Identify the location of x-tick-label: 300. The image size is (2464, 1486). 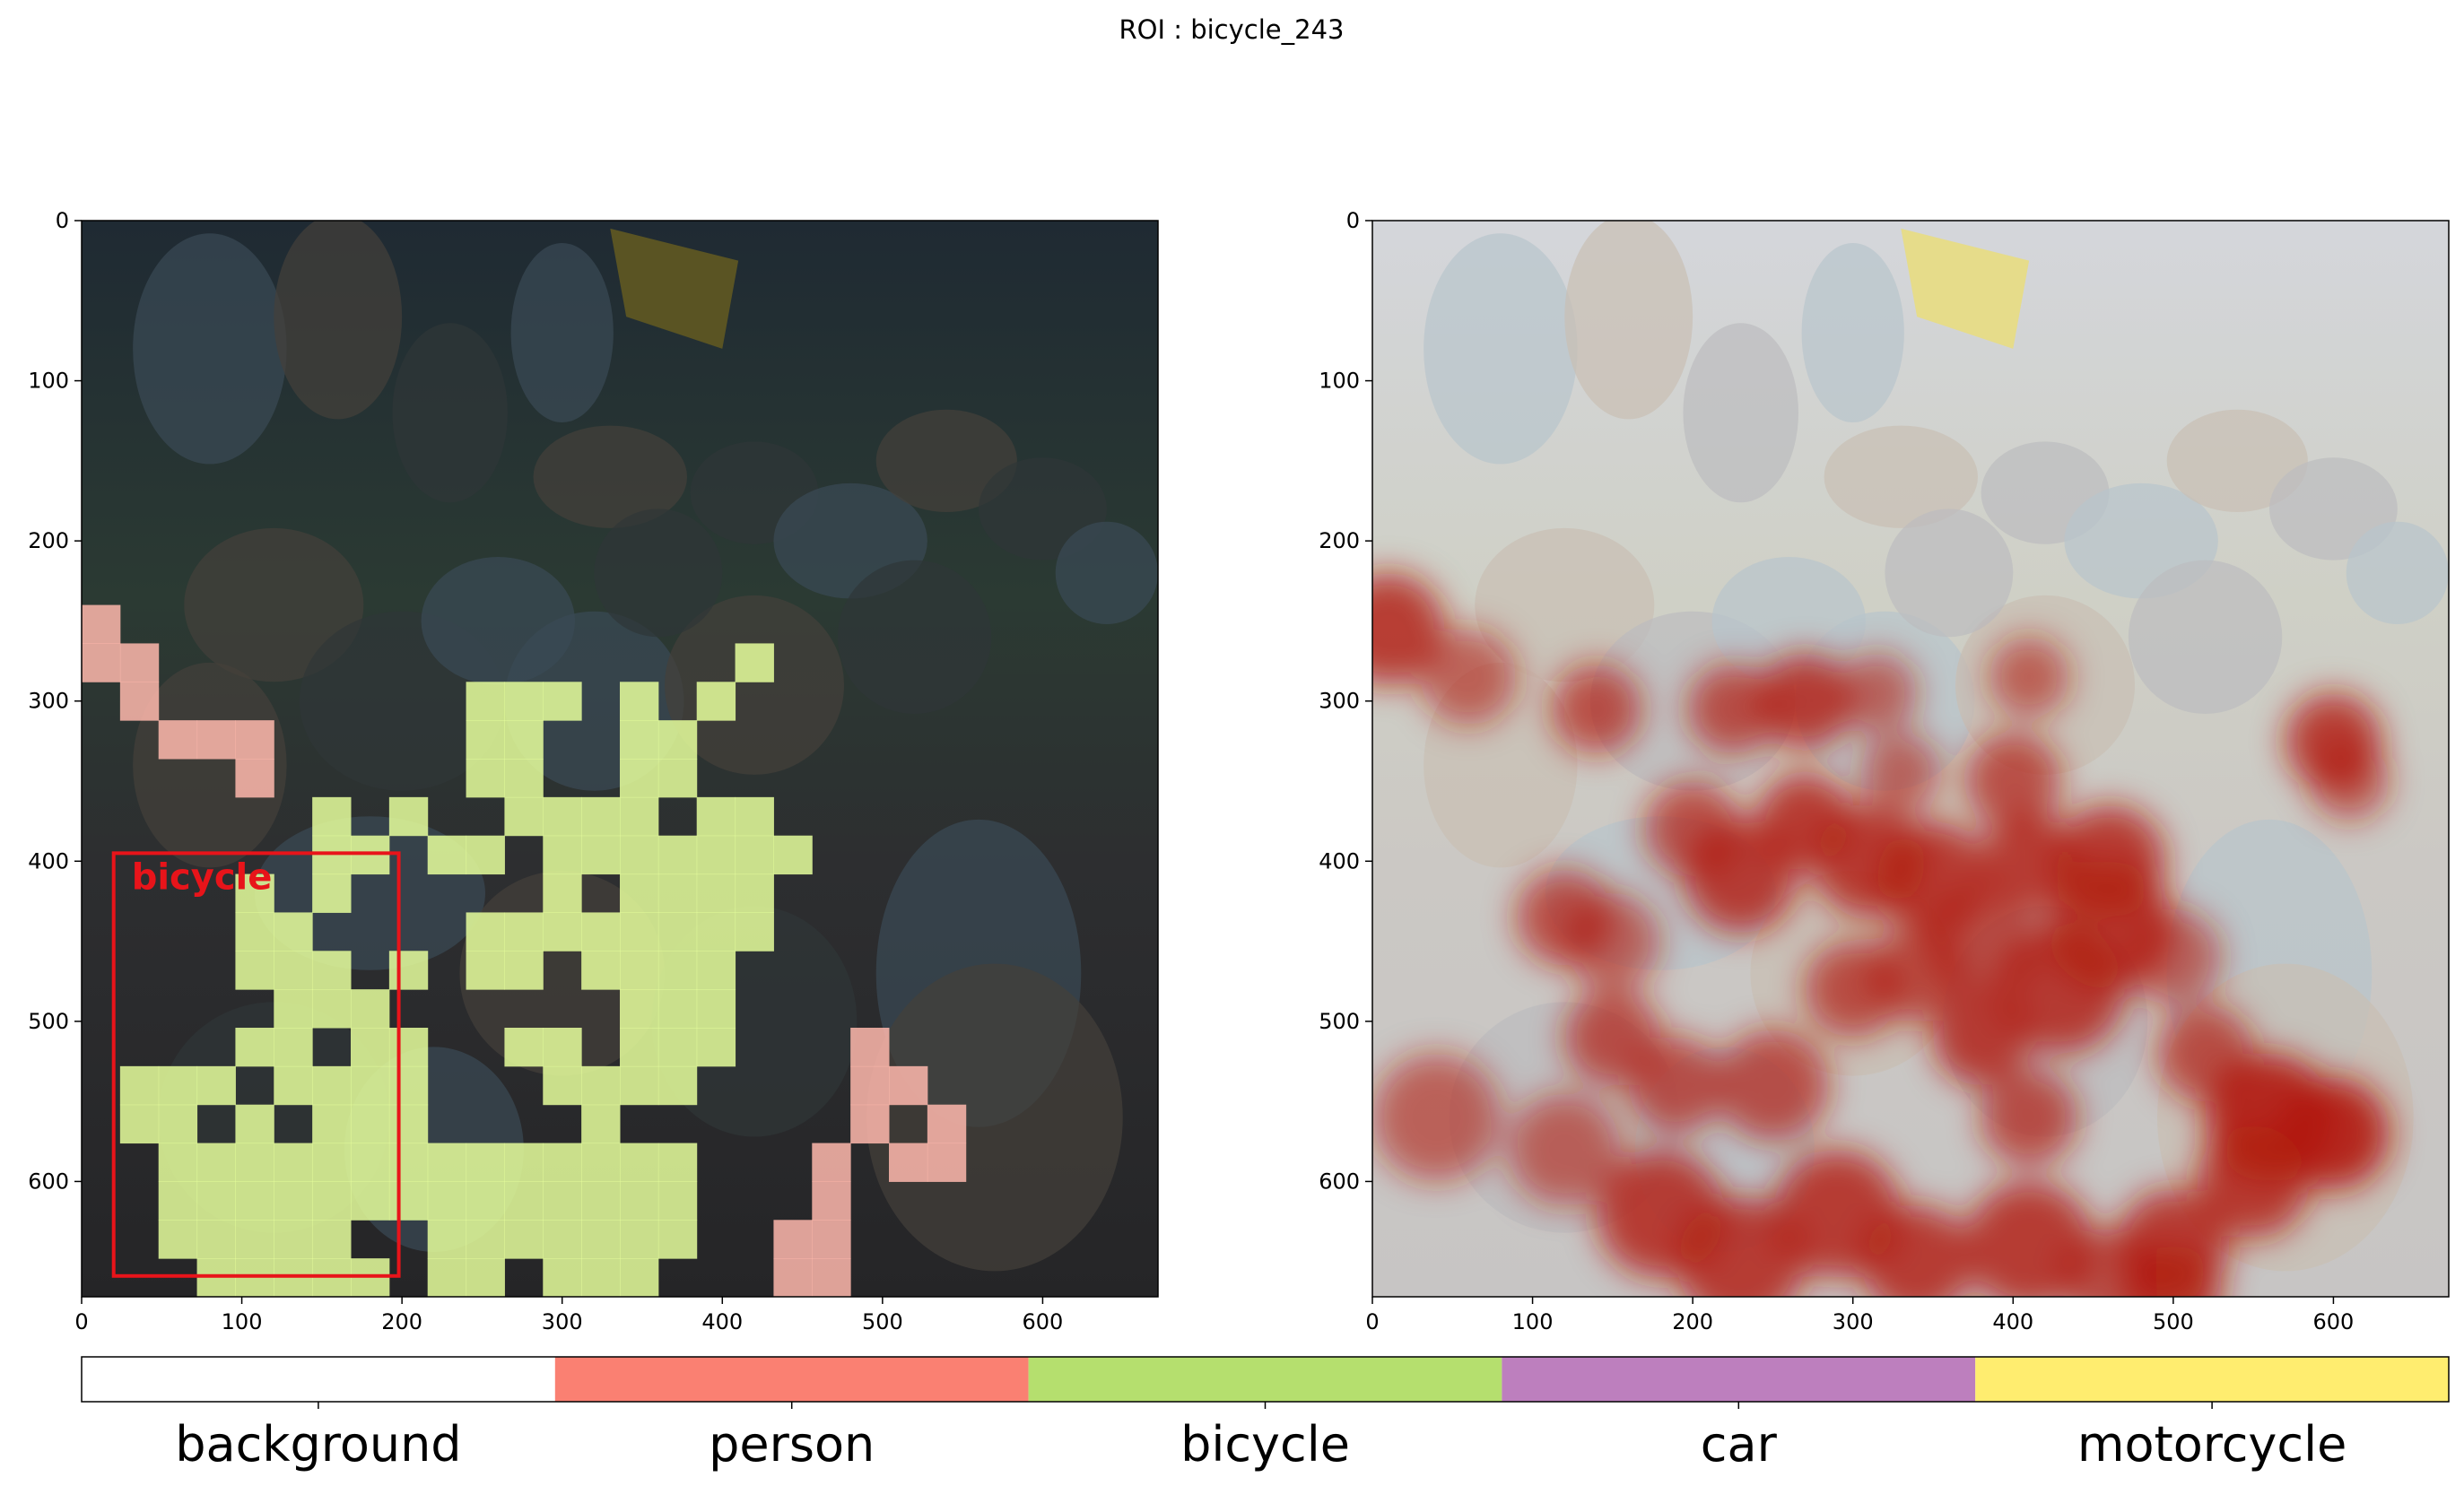
(1853, 1321).